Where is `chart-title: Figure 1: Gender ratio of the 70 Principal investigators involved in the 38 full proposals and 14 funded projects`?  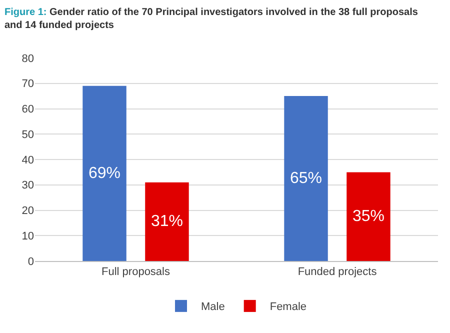
chart-title: Figure 1: Gender ratio of the 70 Principal investigators involved in the 38 full proposals and 14 funded projects is located at coordinates (211, 18).